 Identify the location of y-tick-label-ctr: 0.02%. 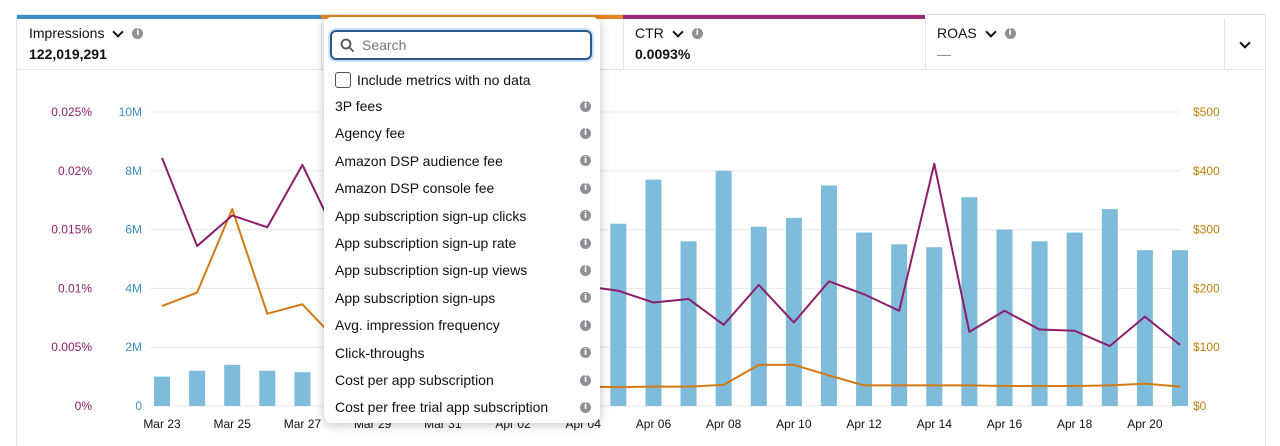
(75, 171).